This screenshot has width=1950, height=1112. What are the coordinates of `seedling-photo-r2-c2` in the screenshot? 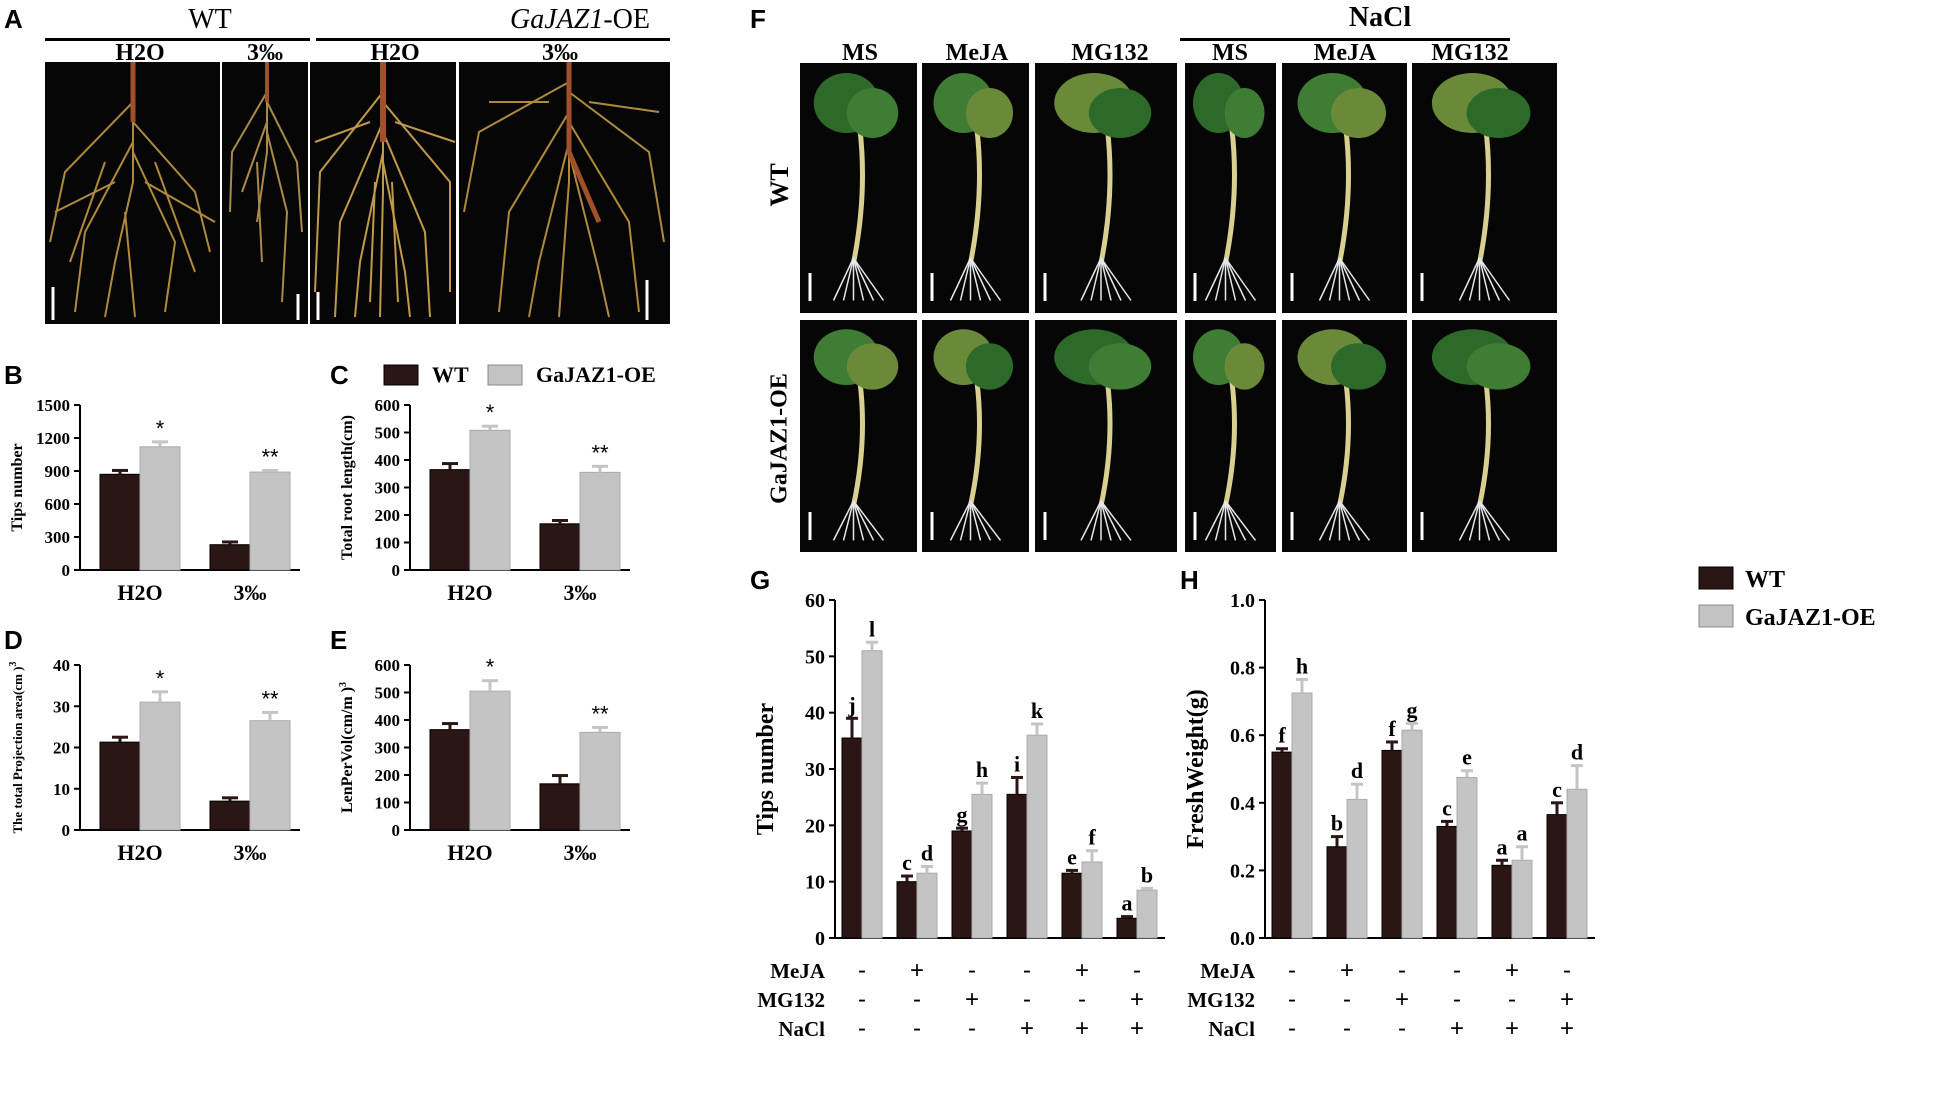 It's located at (975, 436).